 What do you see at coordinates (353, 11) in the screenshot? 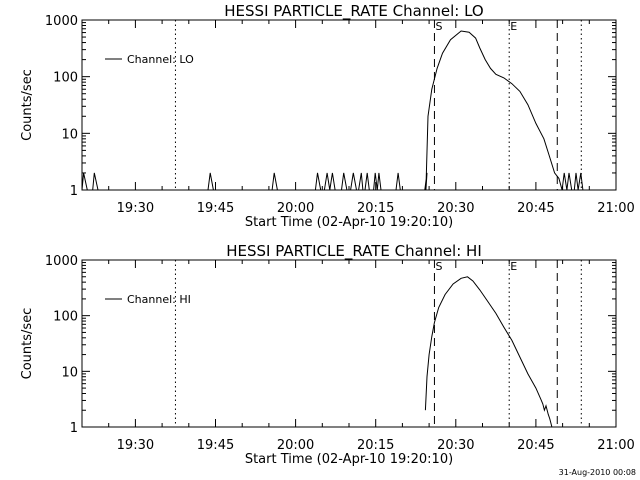
I see `chart-title: HESSI PARTICLE_RATE Channel: LO` at bounding box center [353, 11].